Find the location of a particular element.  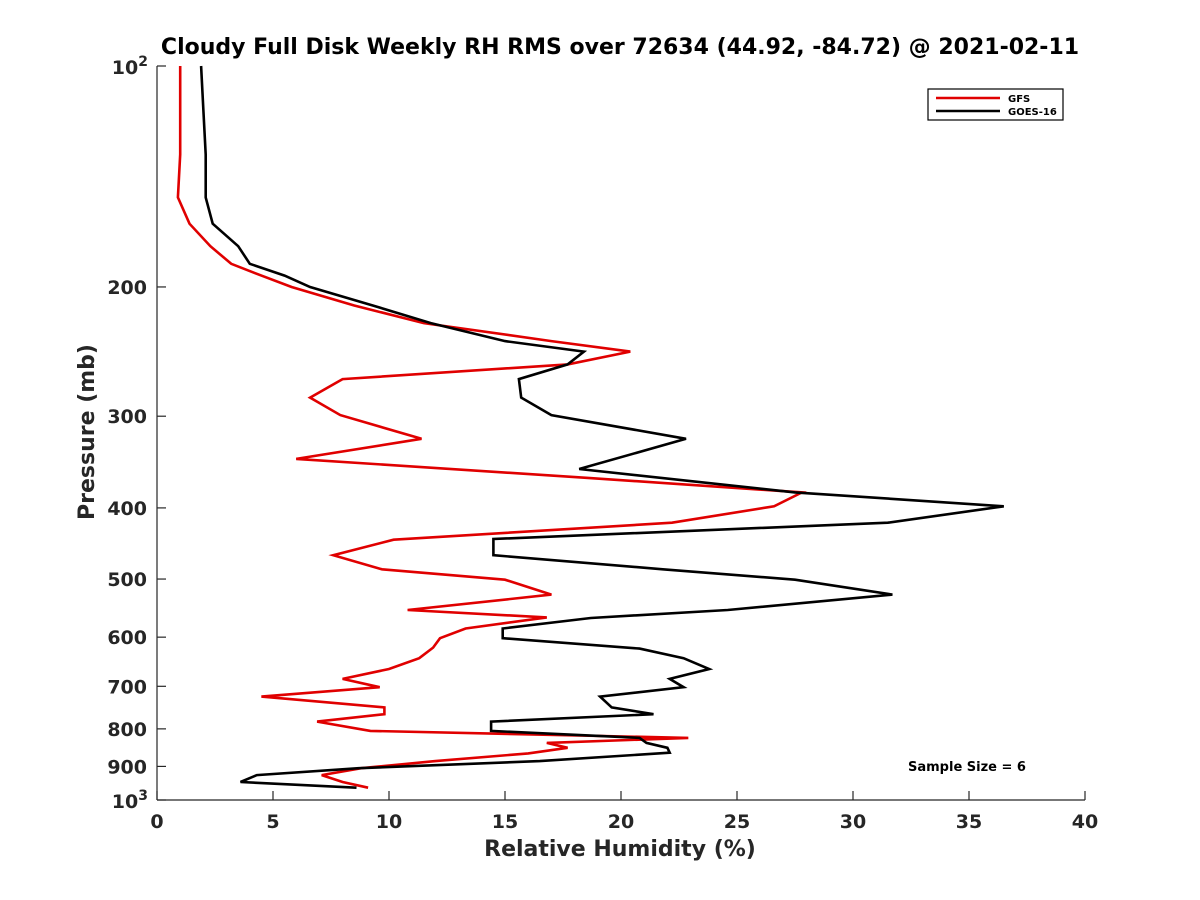

legend: GFS GOES-16 is located at coordinates (995, 104).